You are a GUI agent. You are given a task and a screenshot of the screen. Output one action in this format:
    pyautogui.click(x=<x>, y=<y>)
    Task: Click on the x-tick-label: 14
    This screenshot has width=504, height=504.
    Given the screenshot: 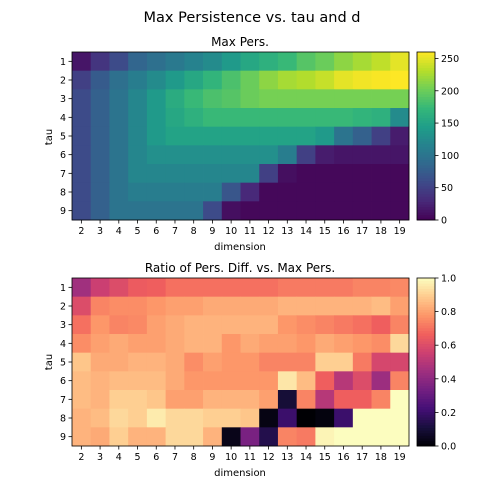 What is the action you would take?
    pyautogui.click(x=306, y=231)
    